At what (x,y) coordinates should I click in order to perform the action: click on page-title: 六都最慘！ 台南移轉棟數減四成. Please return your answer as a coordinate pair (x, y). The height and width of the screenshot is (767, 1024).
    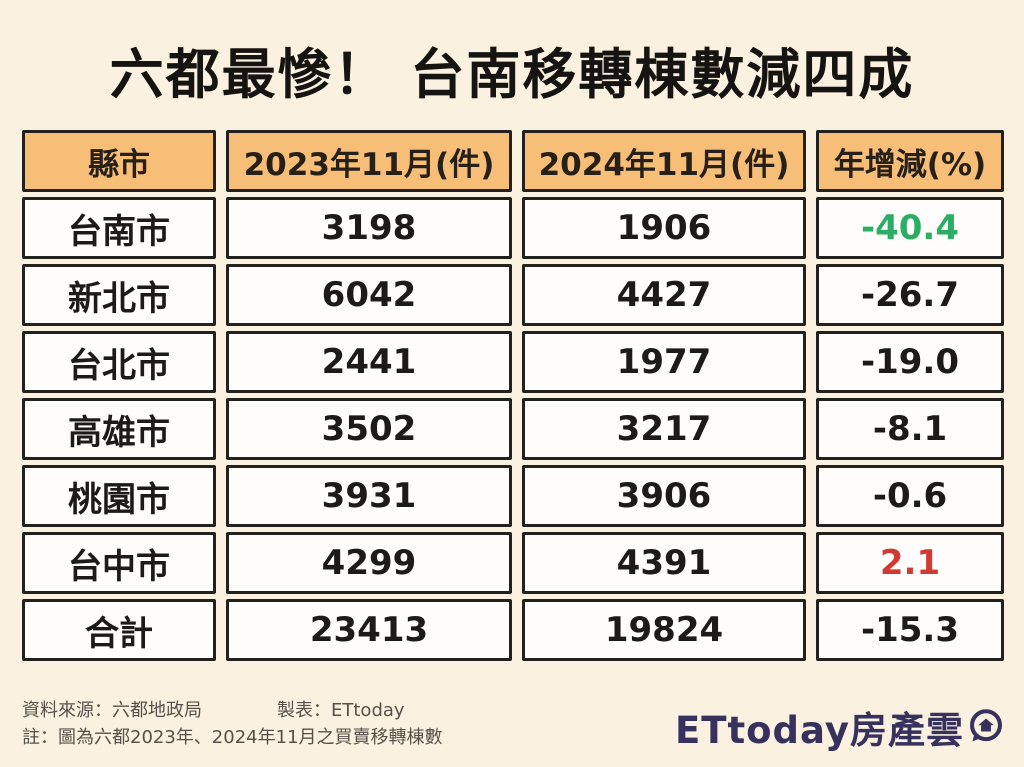
    Looking at the image, I should click on (512, 74).